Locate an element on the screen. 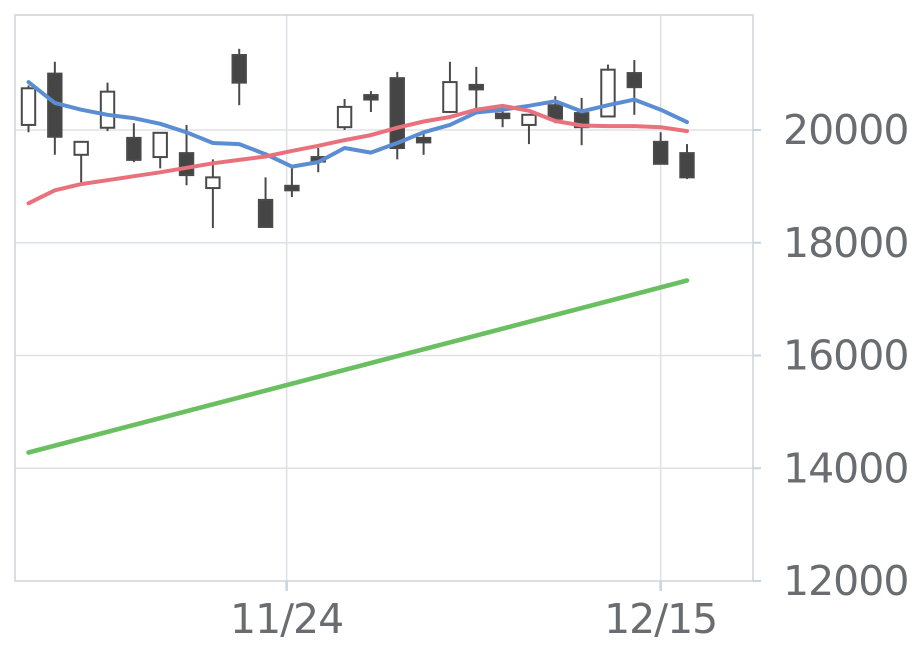 This screenshot has width=920, height=669. y-axis-label: 16000 is located at coordinates (845, 356).